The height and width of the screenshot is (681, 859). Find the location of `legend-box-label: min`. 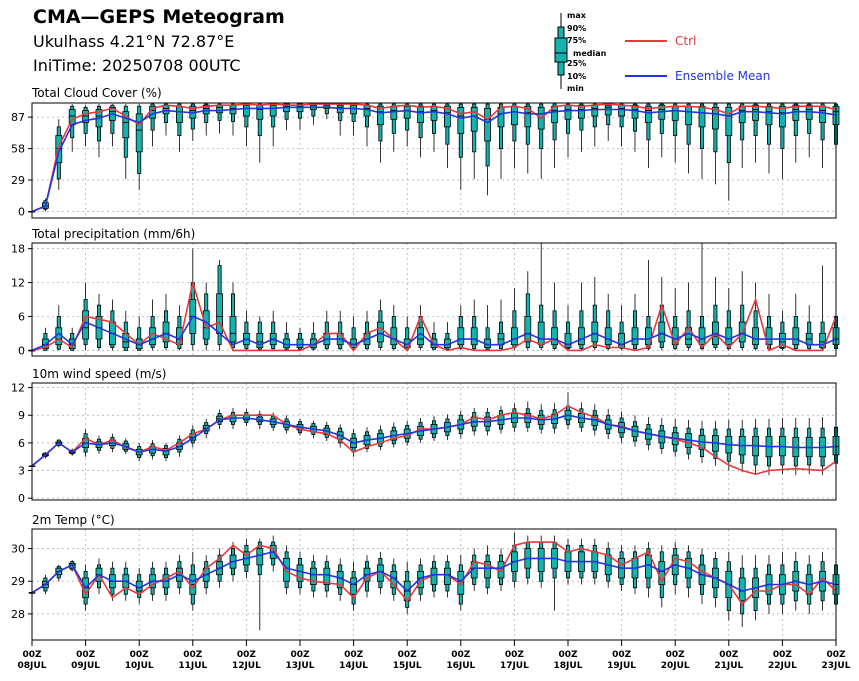

legend-box-label: min is located at coordinates (575, 88).